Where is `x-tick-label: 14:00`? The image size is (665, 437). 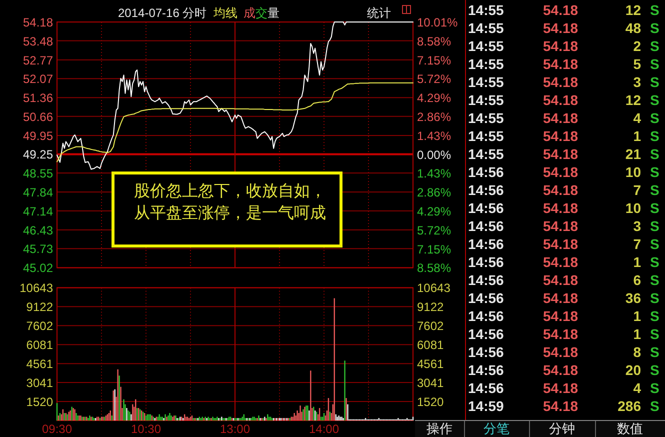 x-tick-label: 14:00 is located at coordinates (324, 429).